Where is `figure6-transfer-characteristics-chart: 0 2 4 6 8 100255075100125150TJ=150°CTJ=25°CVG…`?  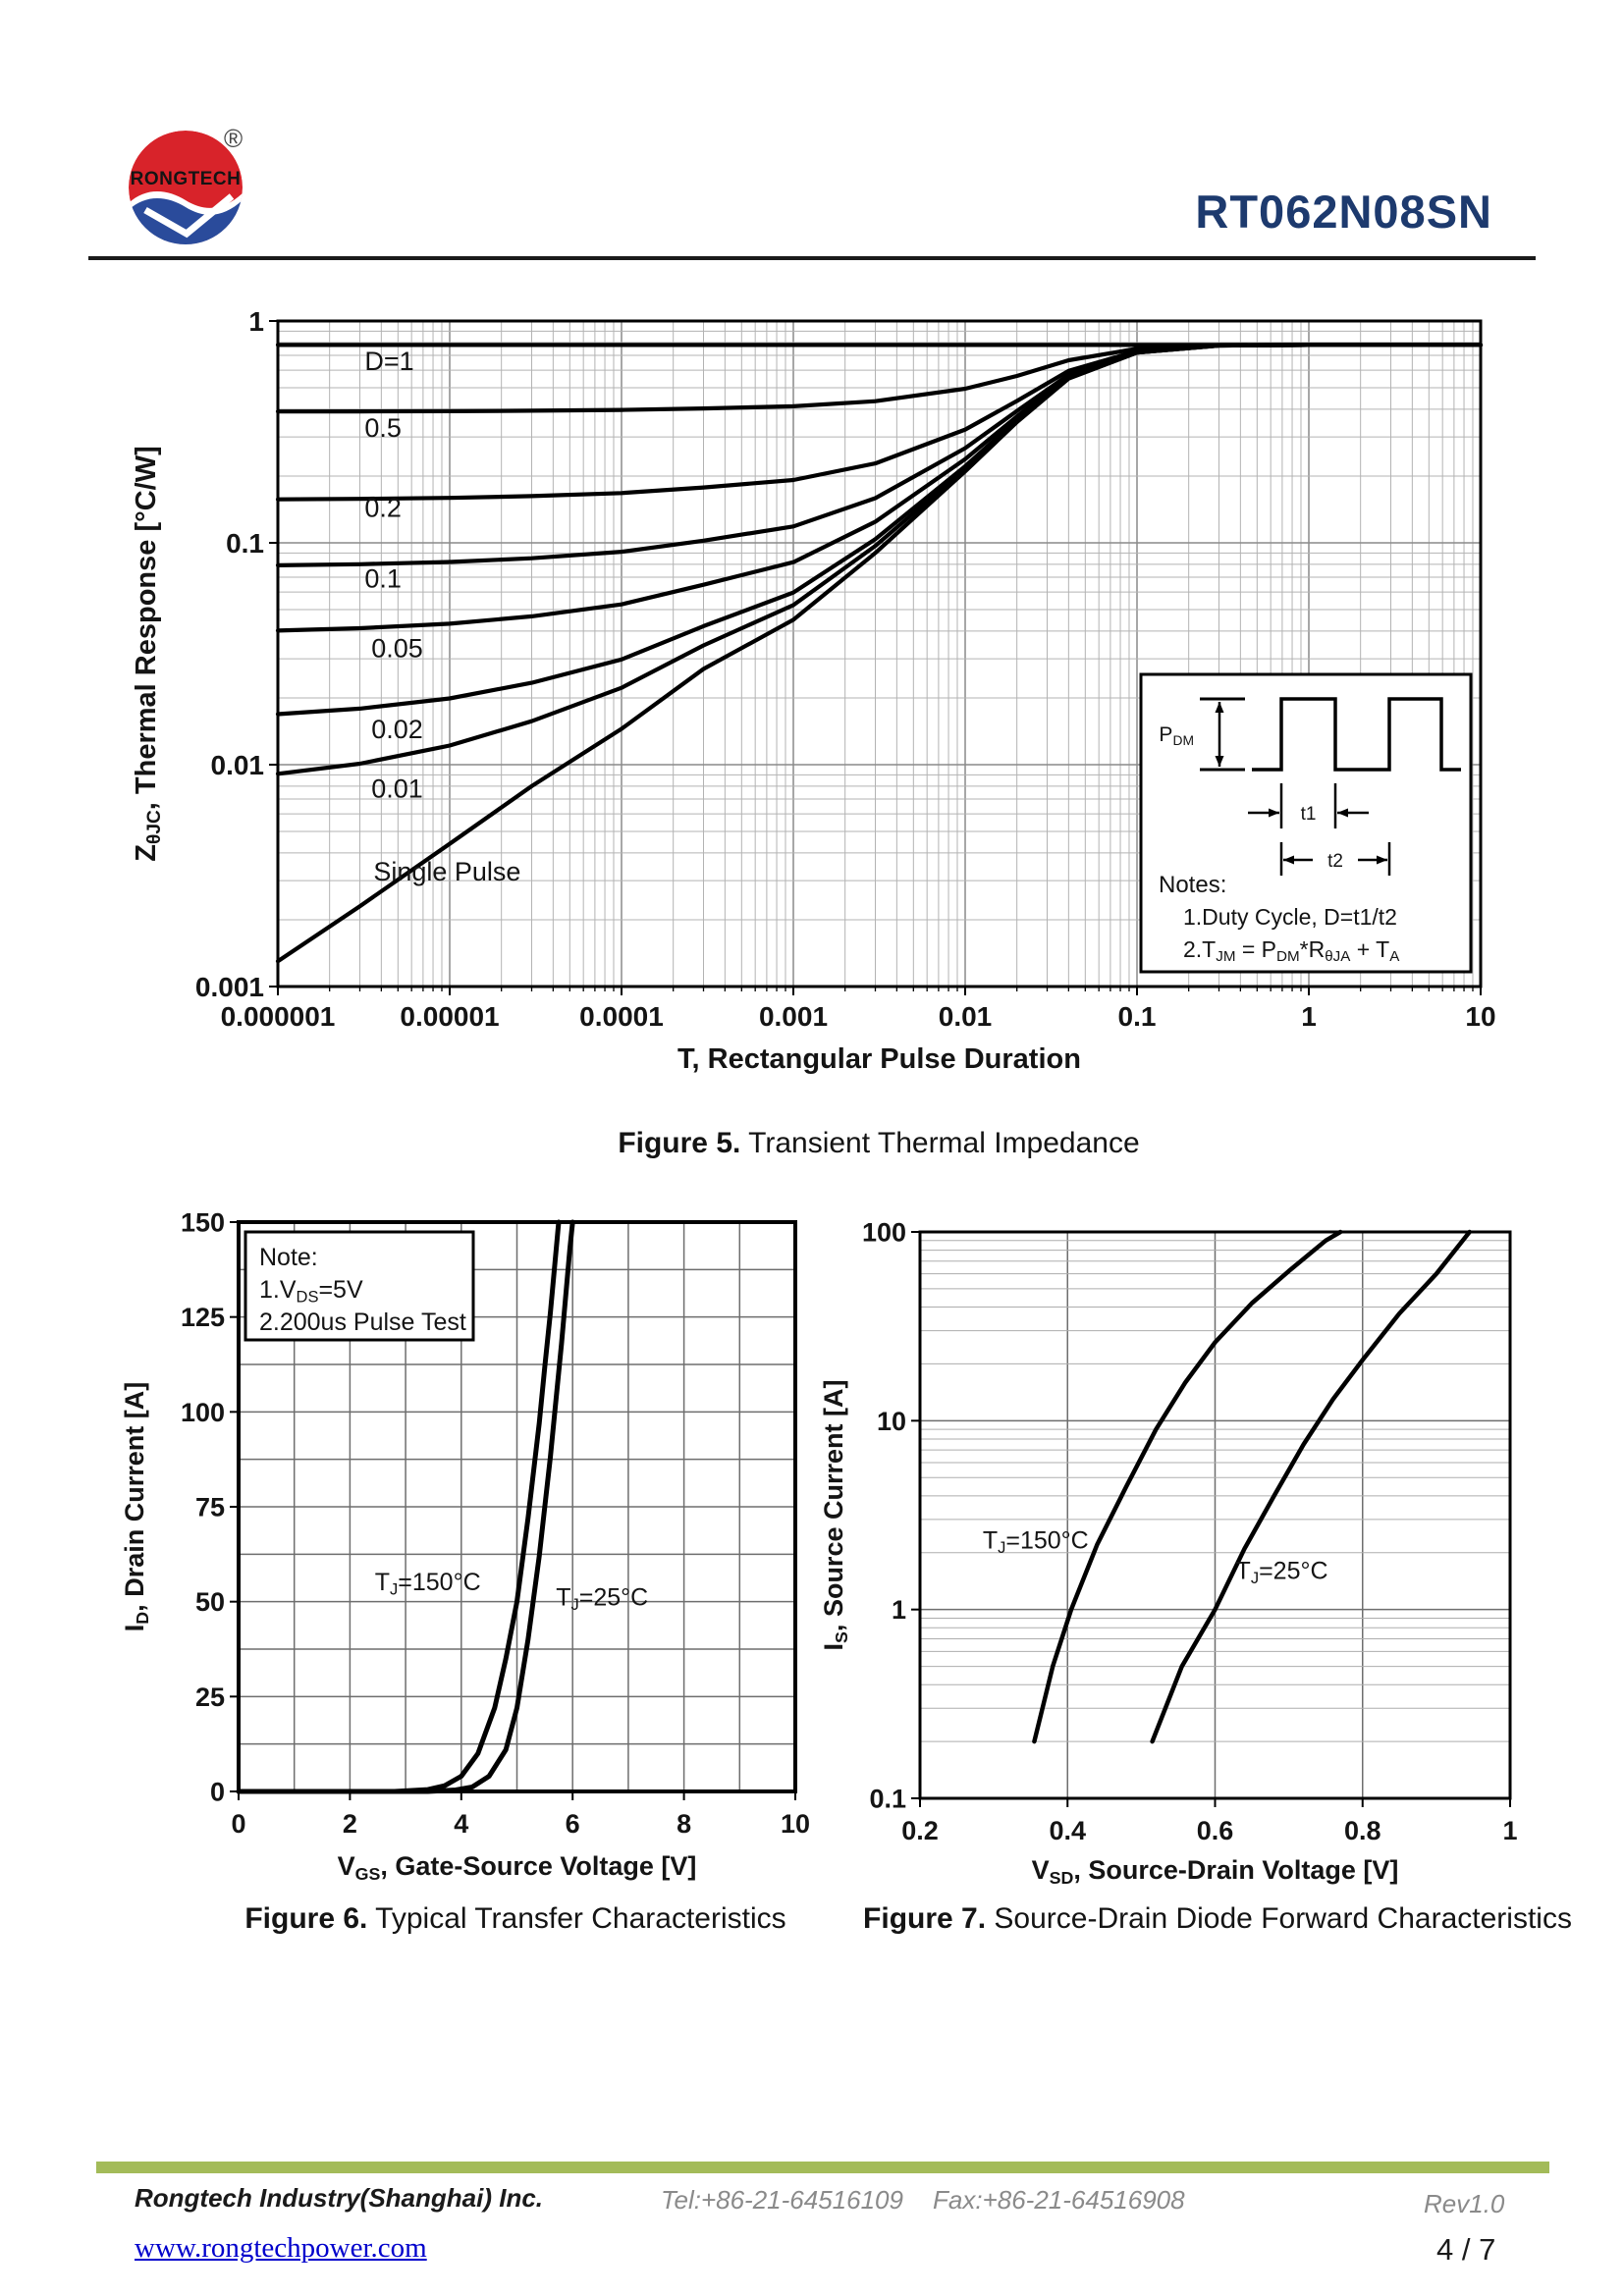 figure6-transfer-characteristics-chart: 0 2 4 6 8 100255075100125150TJ=150°CTJ=25°CVG… is located at coordinates (465, 1546).